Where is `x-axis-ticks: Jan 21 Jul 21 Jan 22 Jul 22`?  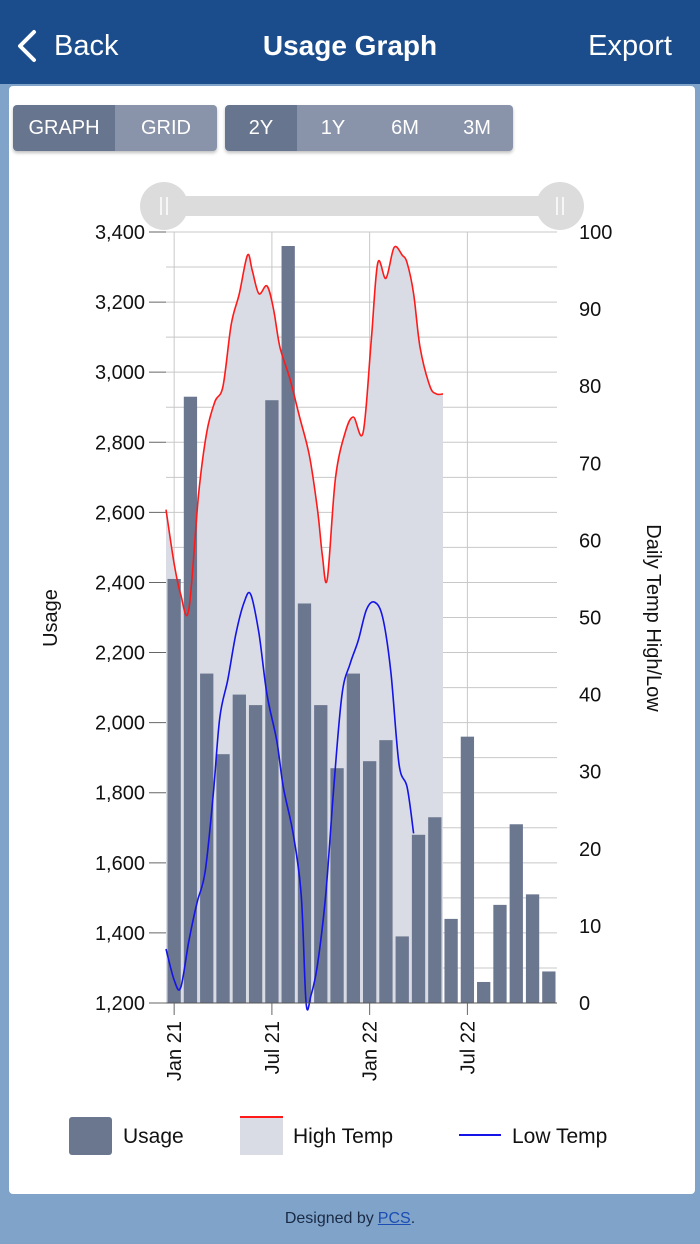 x-axis-ticks: Jan 21 Jul 21 Jan 22 Jul 22 is located at coordinates (321, 1042).